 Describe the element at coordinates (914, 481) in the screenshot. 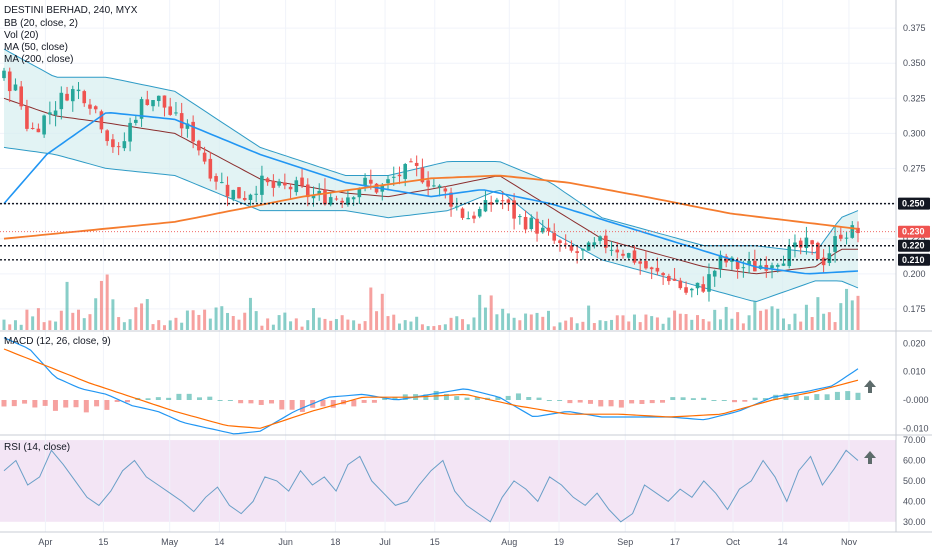

I see `rsi-axis: 70.00 60.00 50.00 40.00 30.00` at that location.